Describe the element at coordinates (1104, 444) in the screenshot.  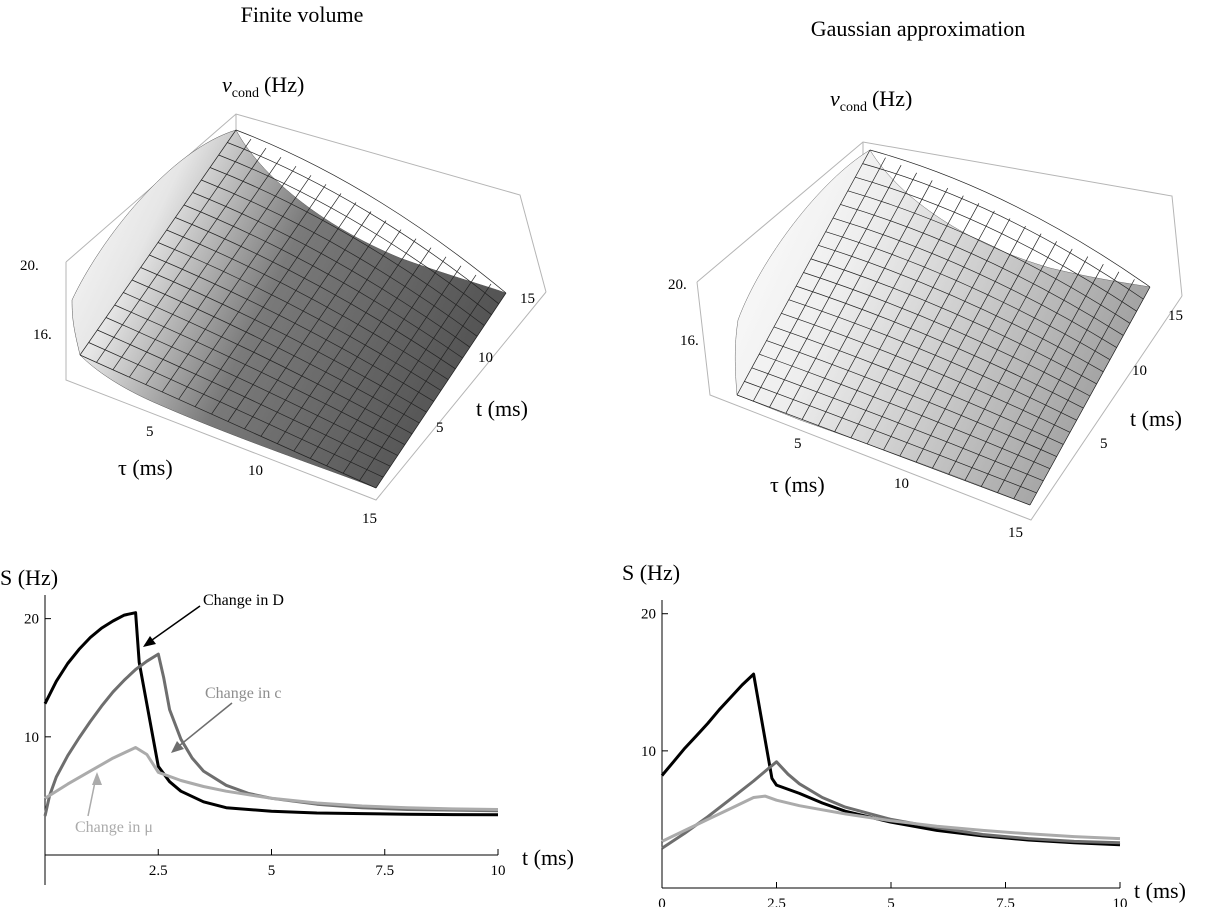
I see `right-y-tick-5: 5` at that location.